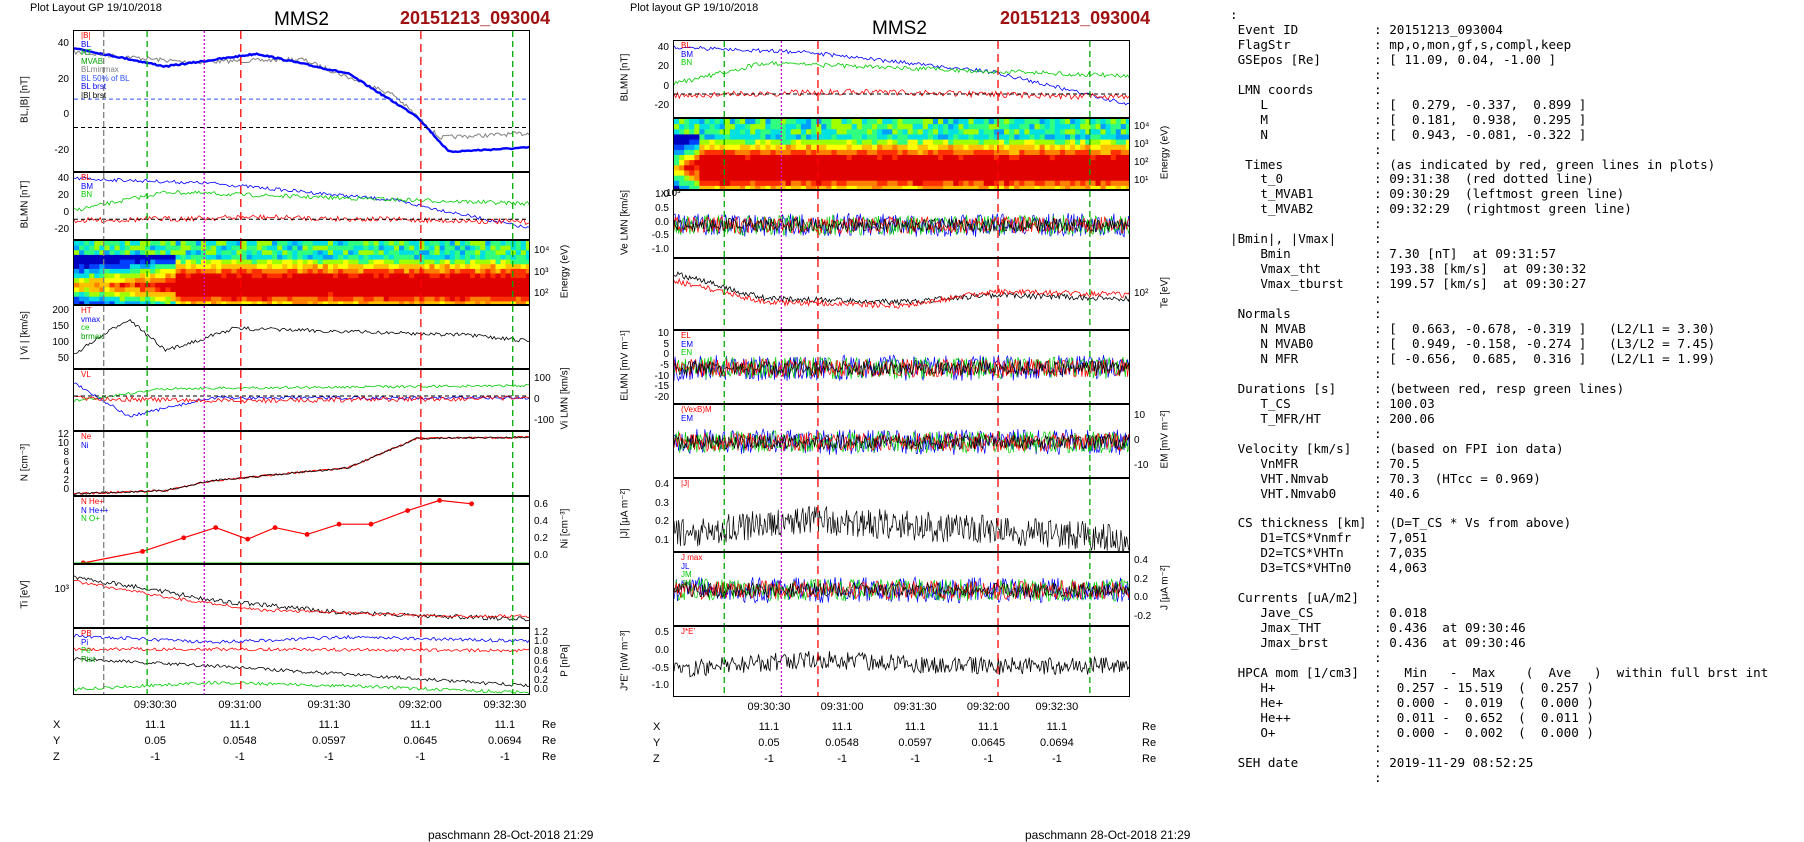 The height and width of the screenshot is (842, 1804). I want to click on left-panel-2-rtick: 10², so click(541, 294).